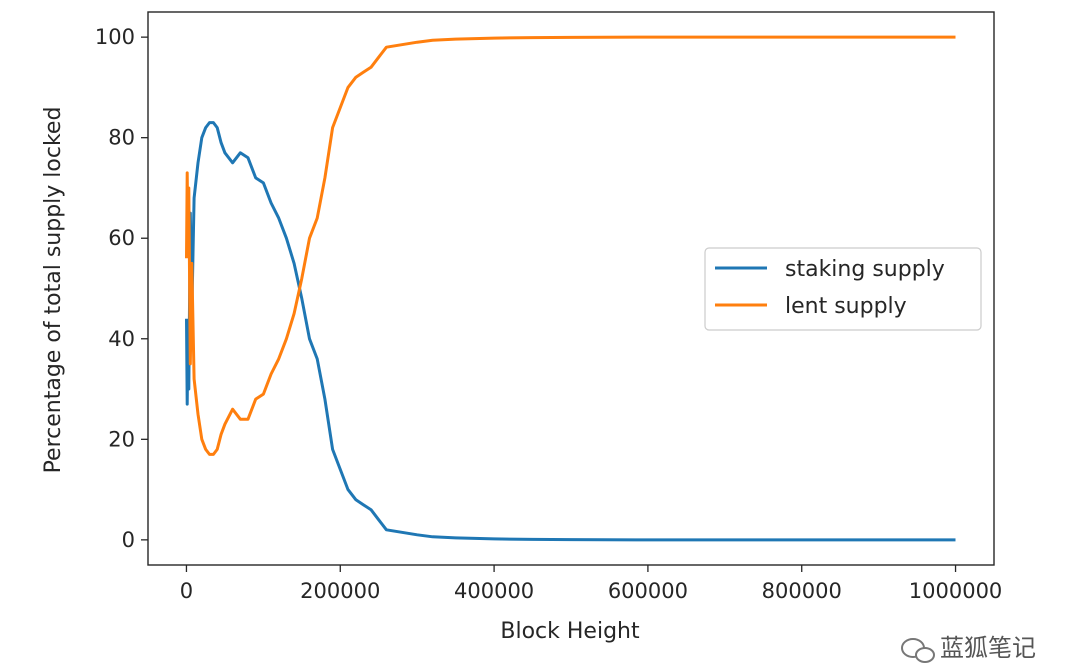 This screenshot has height=666, width=1080. Describe the element at coordinates (115, 37) in the screenshot. I see `y-tick-label: 100` at that location.